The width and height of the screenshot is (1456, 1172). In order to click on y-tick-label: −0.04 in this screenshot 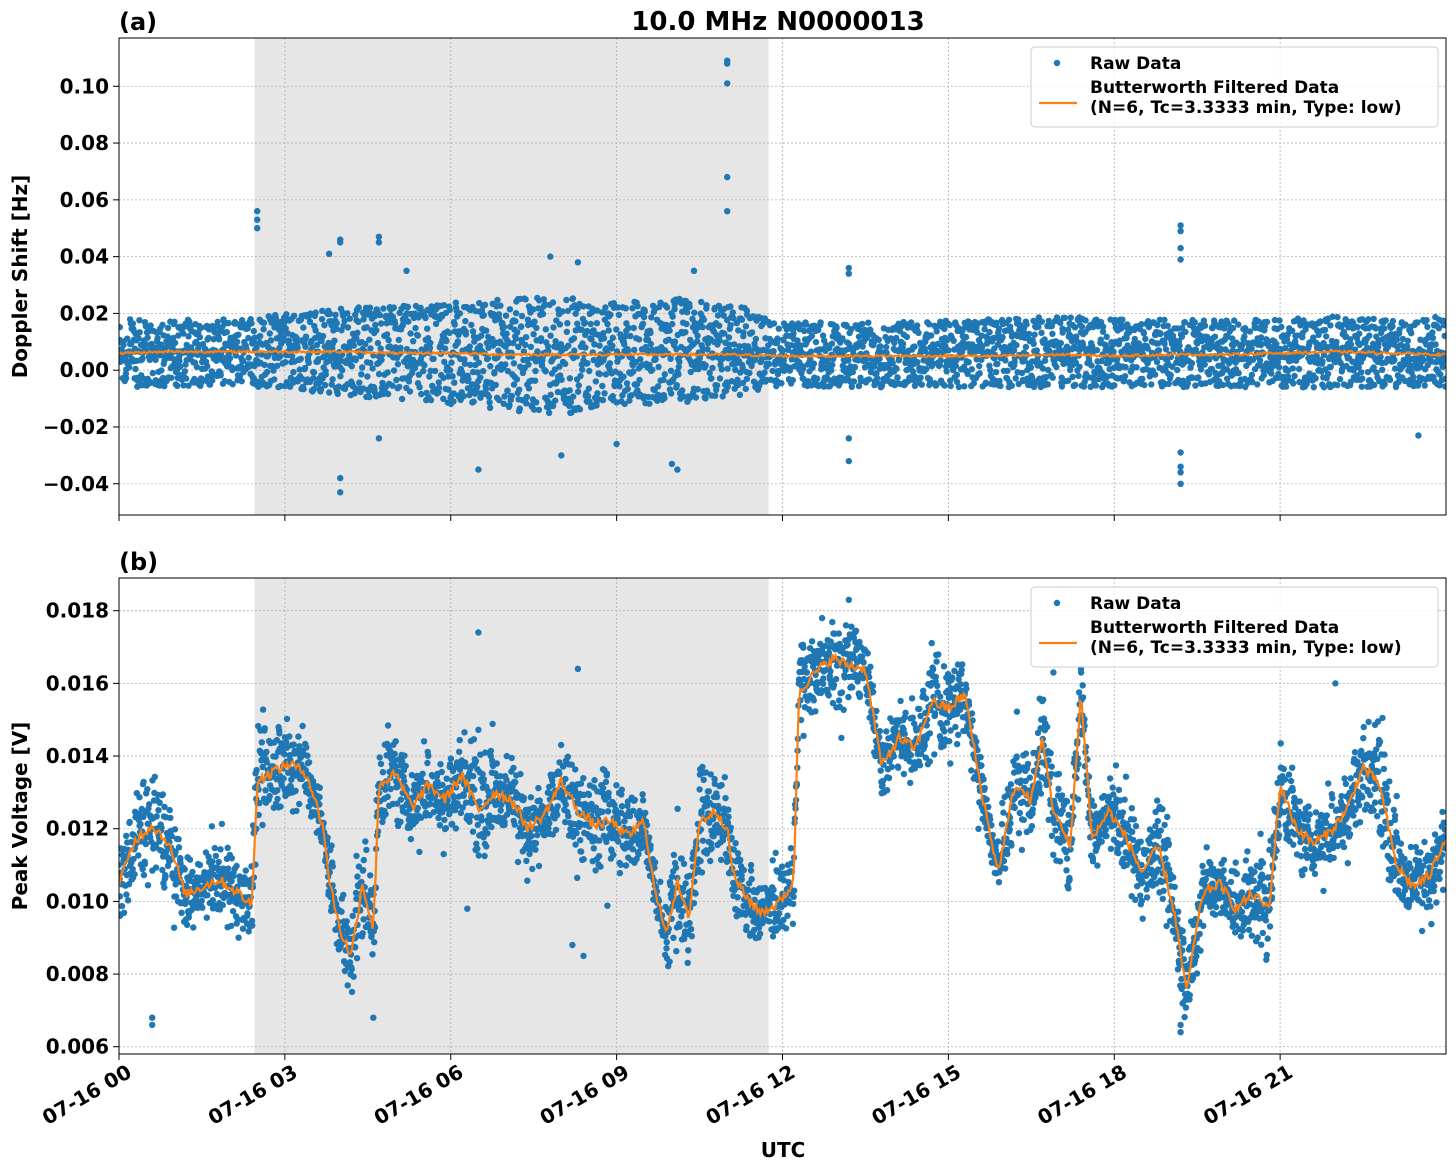, I will do `click(76, 484)`.